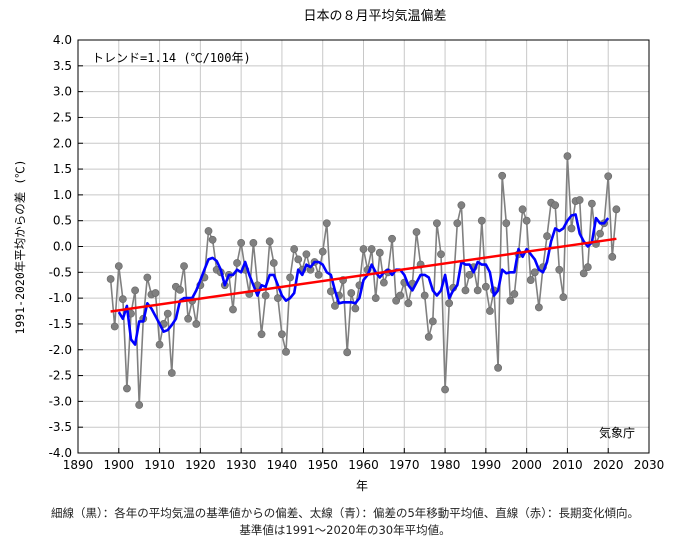  Describe the element at coordinates (171, 58) in the screenshot. I see `trend-label: トレンド=1.14 (℃/100年)` at that location.